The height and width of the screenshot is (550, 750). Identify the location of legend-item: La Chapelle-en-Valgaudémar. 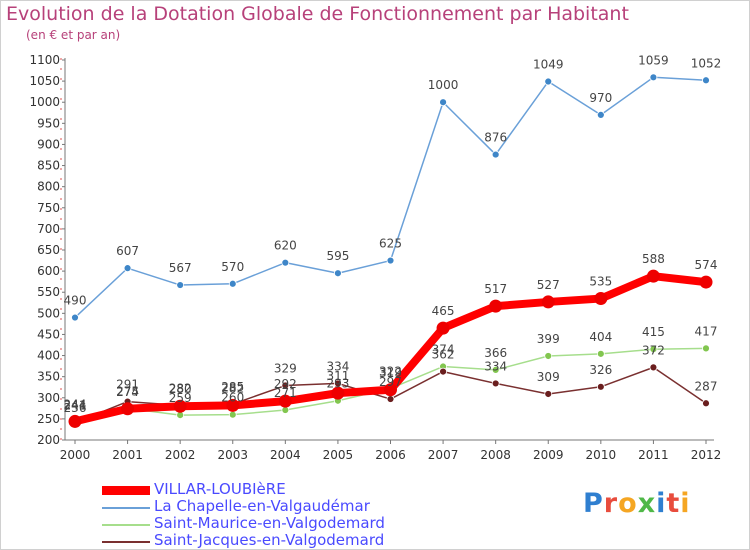
(262, 506).